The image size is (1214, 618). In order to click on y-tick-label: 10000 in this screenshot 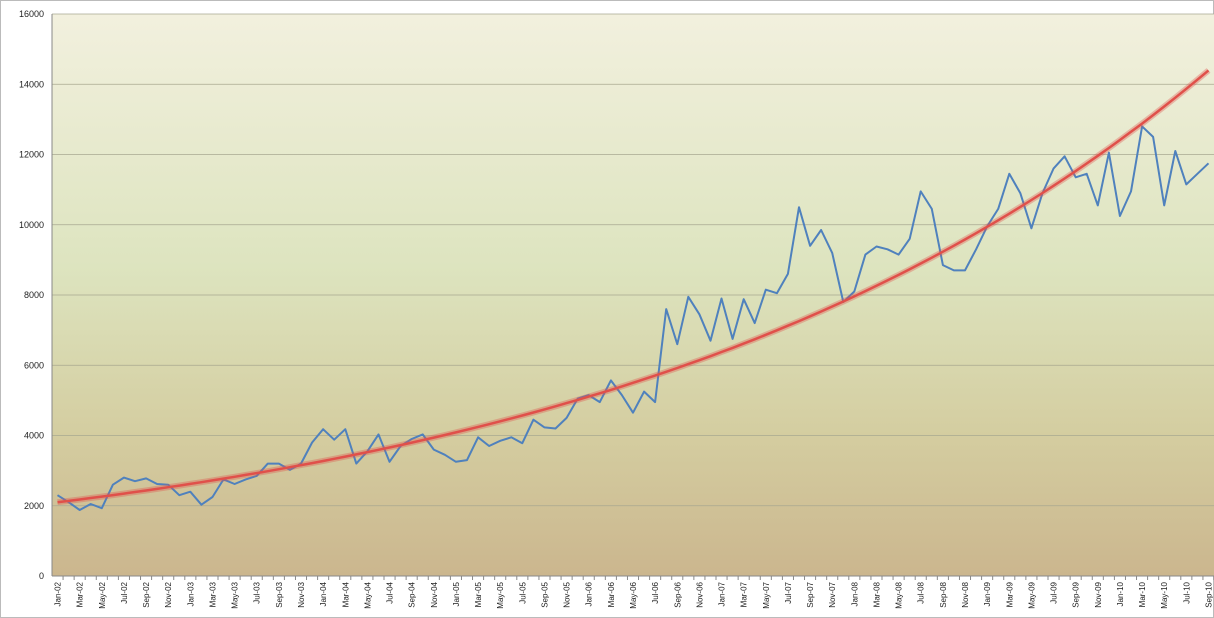, I will do `click(31, 225)`.